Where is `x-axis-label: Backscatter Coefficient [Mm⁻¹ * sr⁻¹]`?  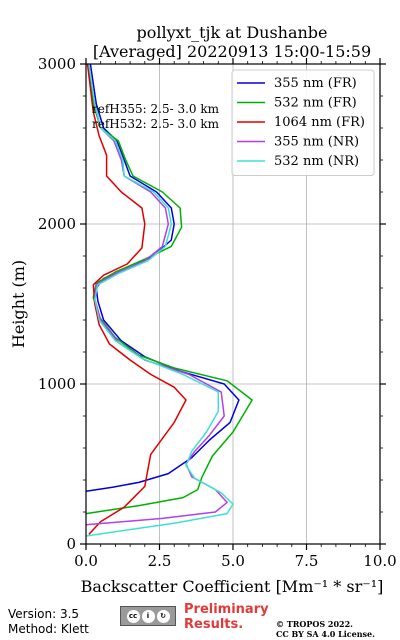 x-axis-label: Backscatter Coefficient [Mm⁻¹ * sr⁻¹] is located at coordinates (232, 586).